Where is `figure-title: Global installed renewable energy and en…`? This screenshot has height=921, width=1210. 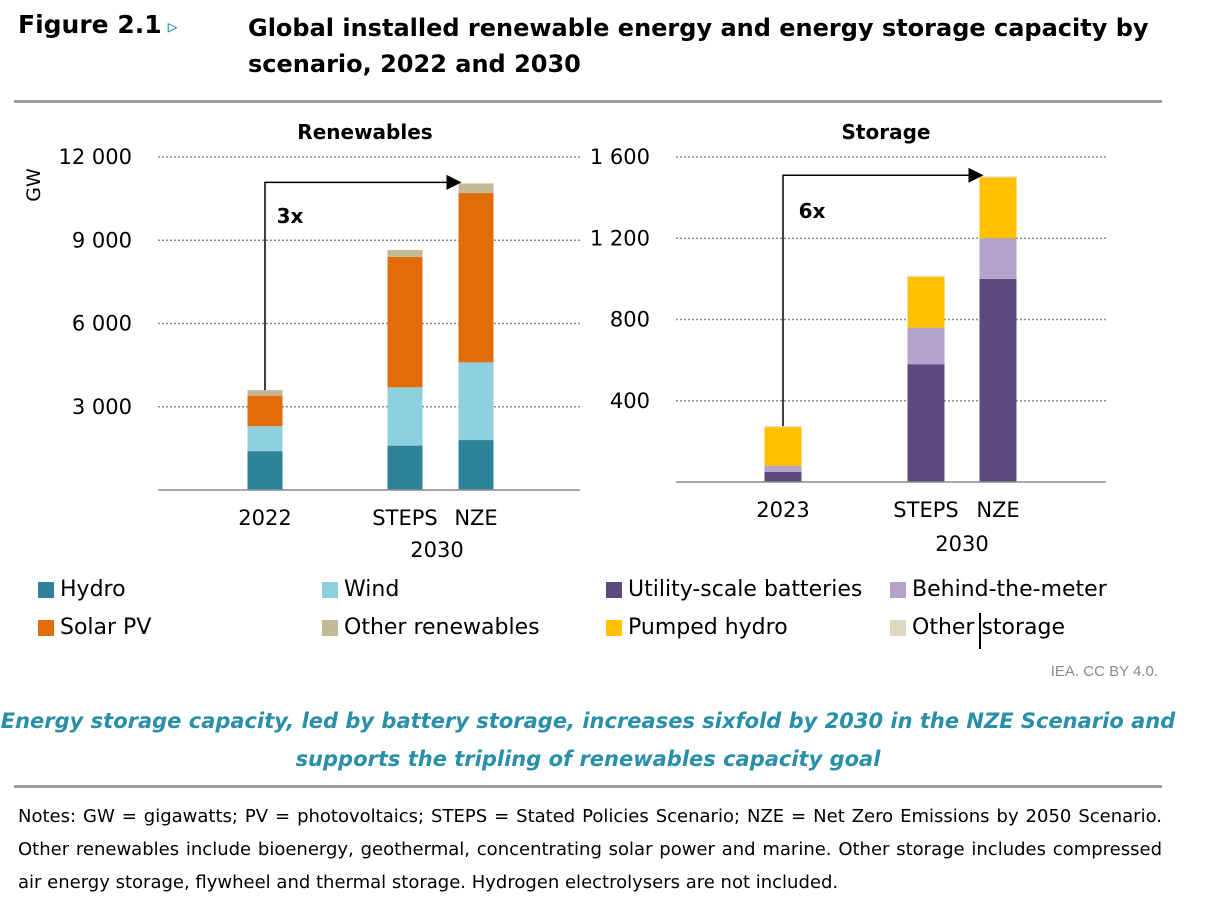 figure-title: Global installed renewable energy and en… is located at coordinates (698, 46).